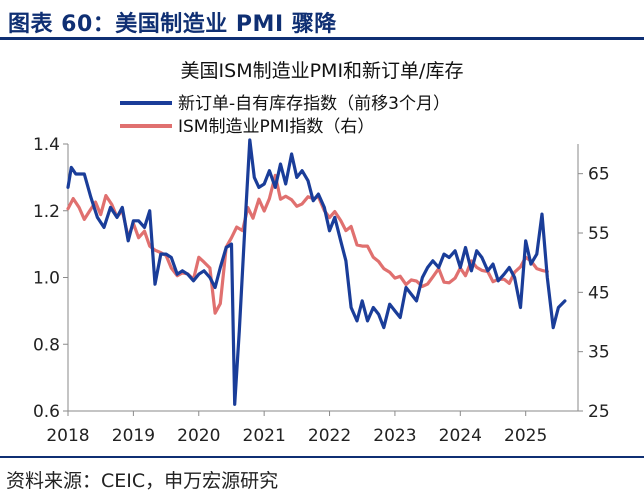 This screenshot has width=644, height=496. What do you see at coordinates (142, 481) in the screenshot?
I see `source-note: 资料来源：CEIC，申万宏源研究` at bounding box center [142, 481].